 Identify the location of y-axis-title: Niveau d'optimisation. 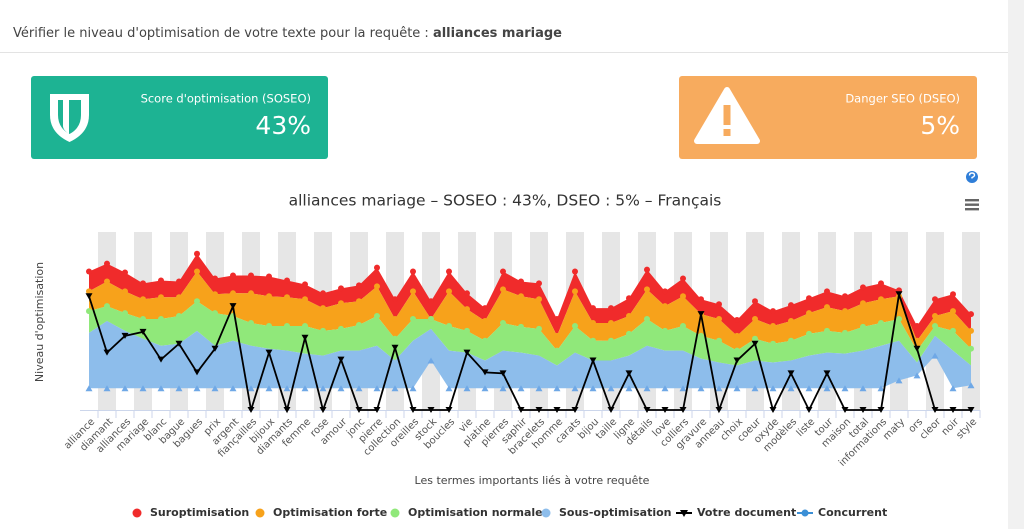
(39, 322).